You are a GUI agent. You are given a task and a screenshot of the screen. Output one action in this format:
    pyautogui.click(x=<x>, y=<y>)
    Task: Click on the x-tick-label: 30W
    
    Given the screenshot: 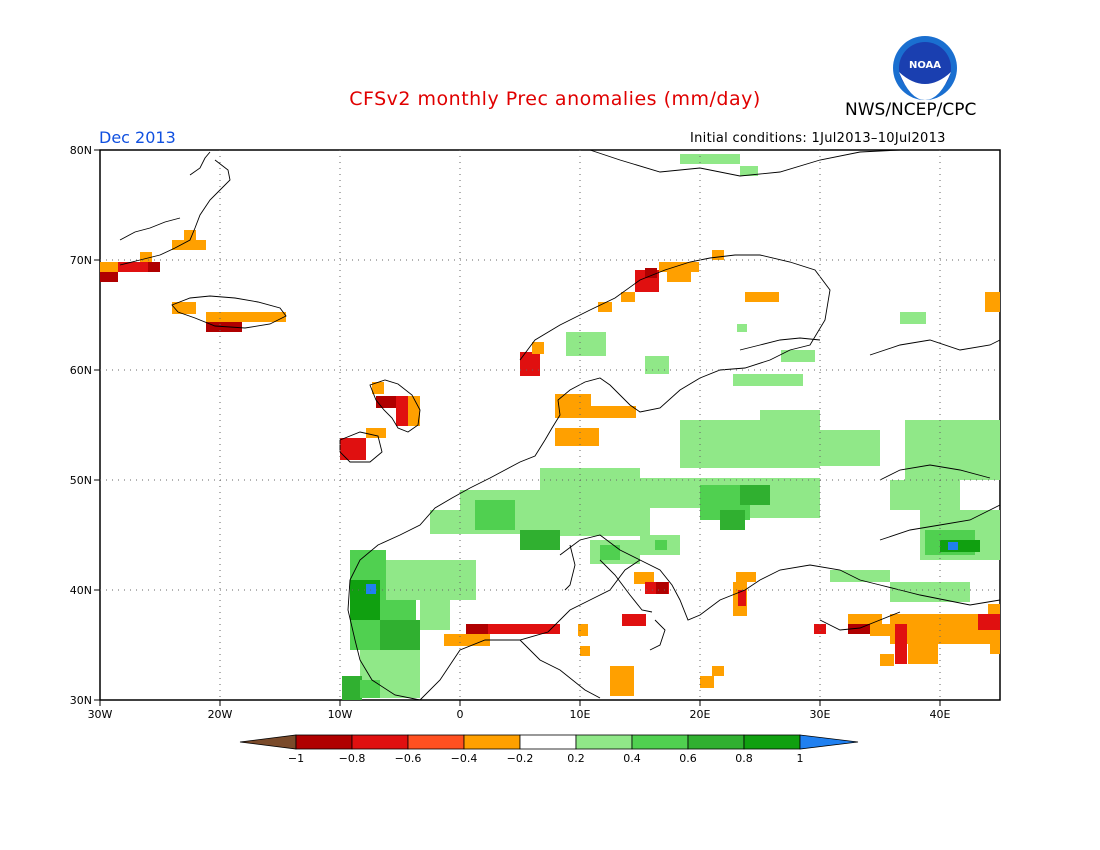 What is the action you would take?
    pyautogui.click(x=100, y=714)
    